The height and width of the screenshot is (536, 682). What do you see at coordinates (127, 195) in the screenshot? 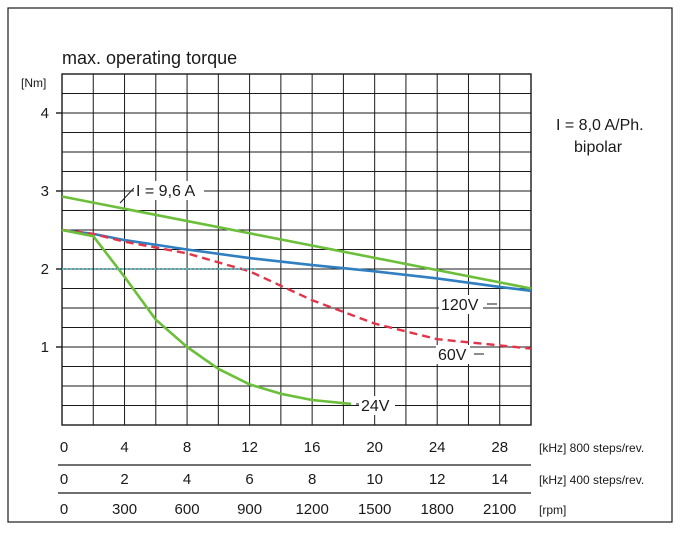
I see `label-leader-line` at bounding box center [127, 195].